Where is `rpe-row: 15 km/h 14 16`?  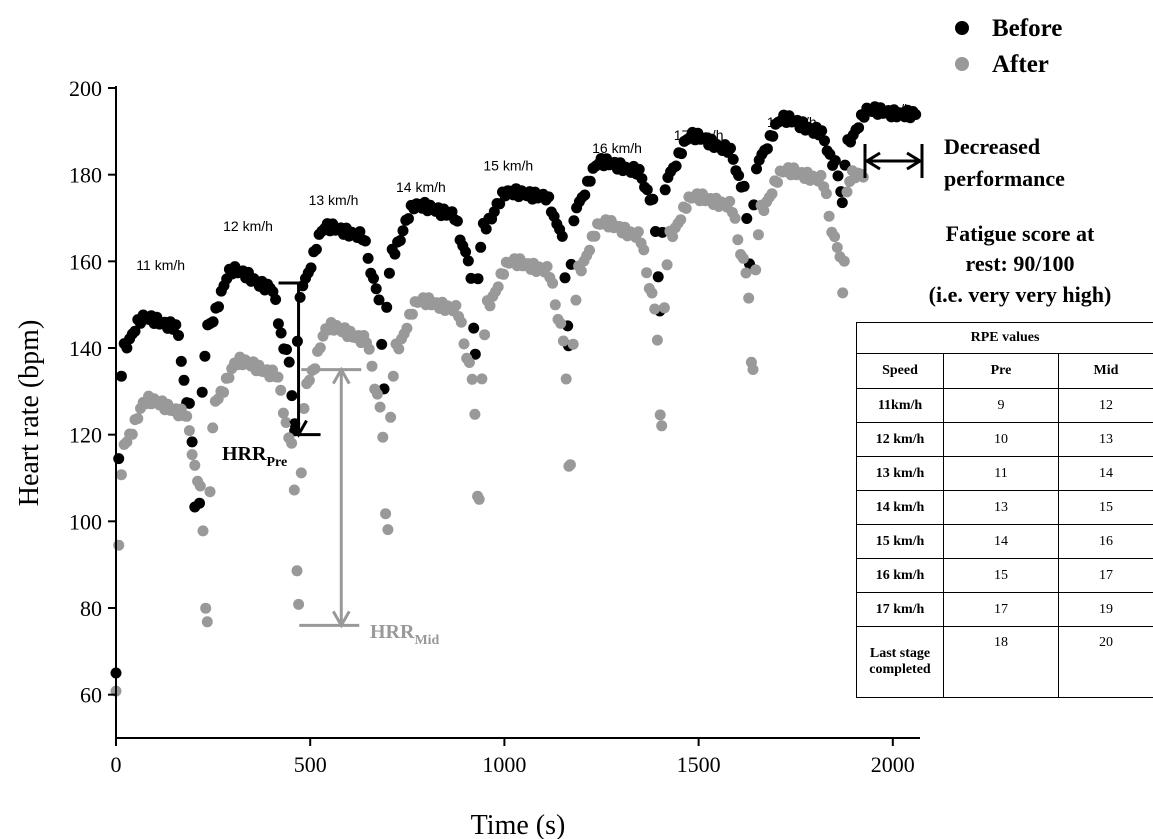 rpe-row: 15 km/h 14 16 is located at coordinates (1004, 541).